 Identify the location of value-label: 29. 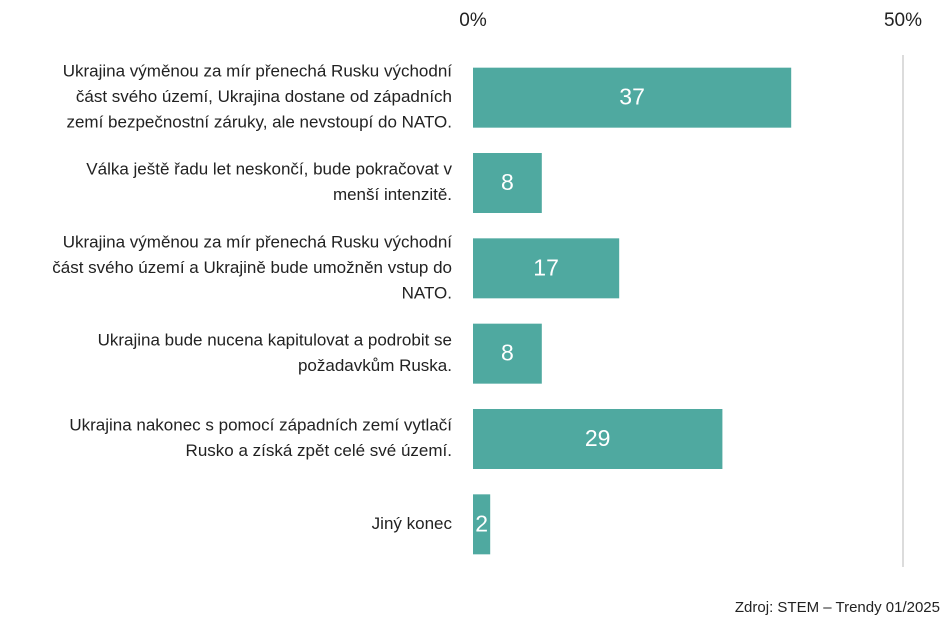
(598, 438).